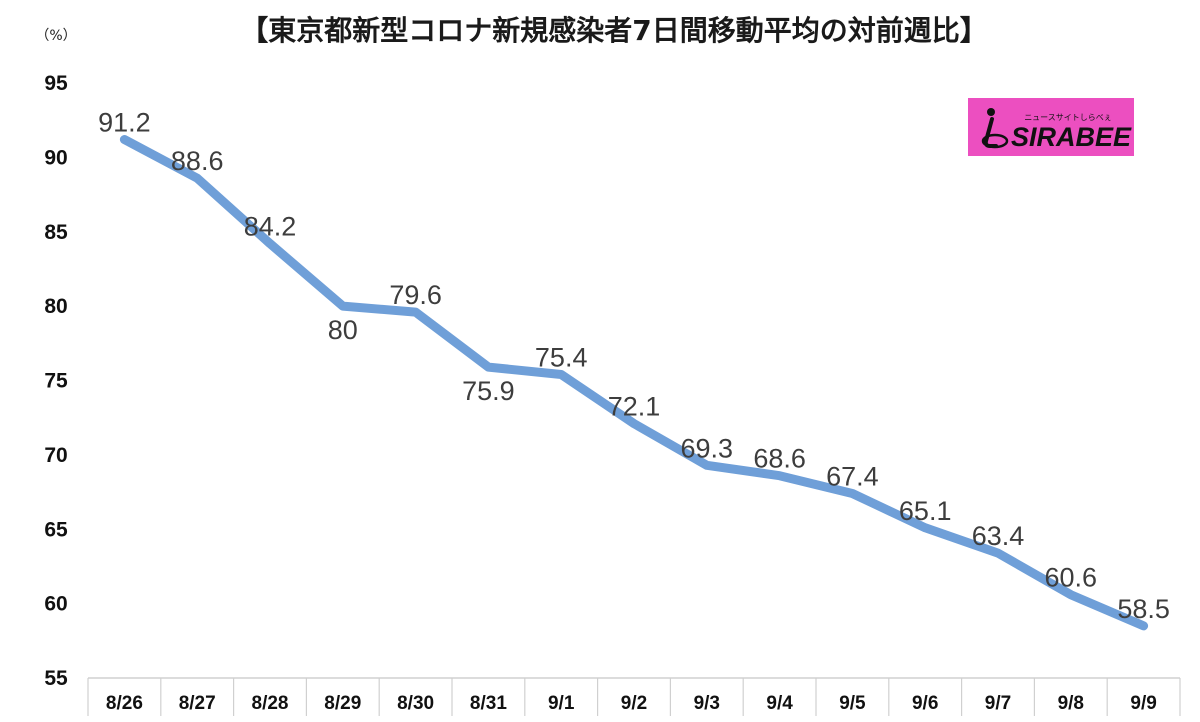 The image size is (1200, 722). Describe the element at coordinates (415, 703) in the screenshot. I see `x-tick-label: 8/30` at that location.